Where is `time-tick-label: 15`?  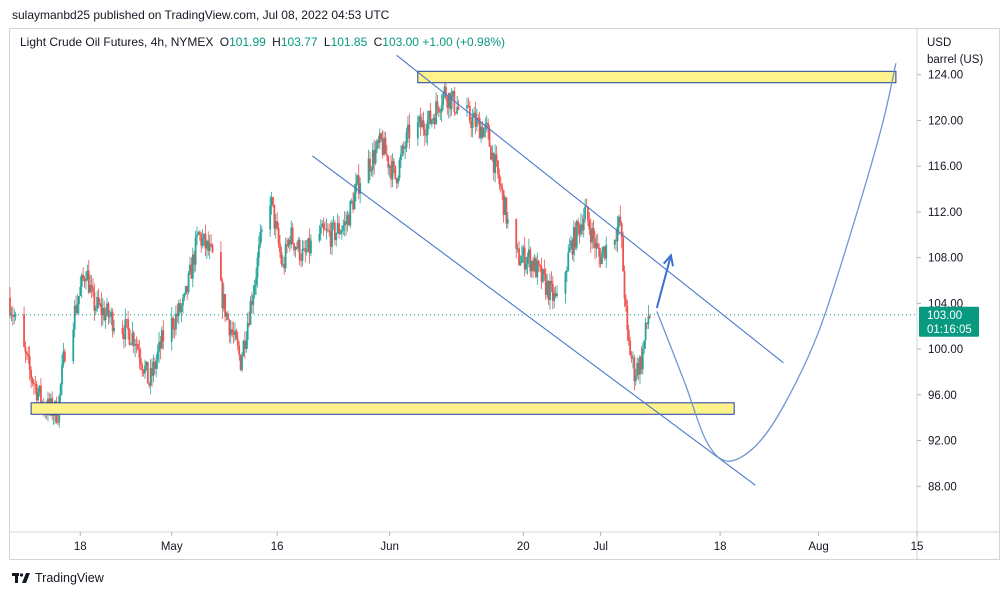
time-tick-label: 15 is located at coordinates (917, 547).